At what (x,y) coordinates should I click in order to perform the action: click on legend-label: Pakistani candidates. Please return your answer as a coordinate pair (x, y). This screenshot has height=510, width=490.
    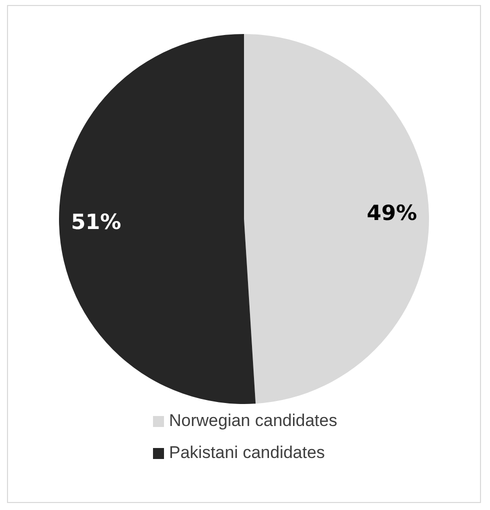
    Looking at the image, I should click on (247, 453).